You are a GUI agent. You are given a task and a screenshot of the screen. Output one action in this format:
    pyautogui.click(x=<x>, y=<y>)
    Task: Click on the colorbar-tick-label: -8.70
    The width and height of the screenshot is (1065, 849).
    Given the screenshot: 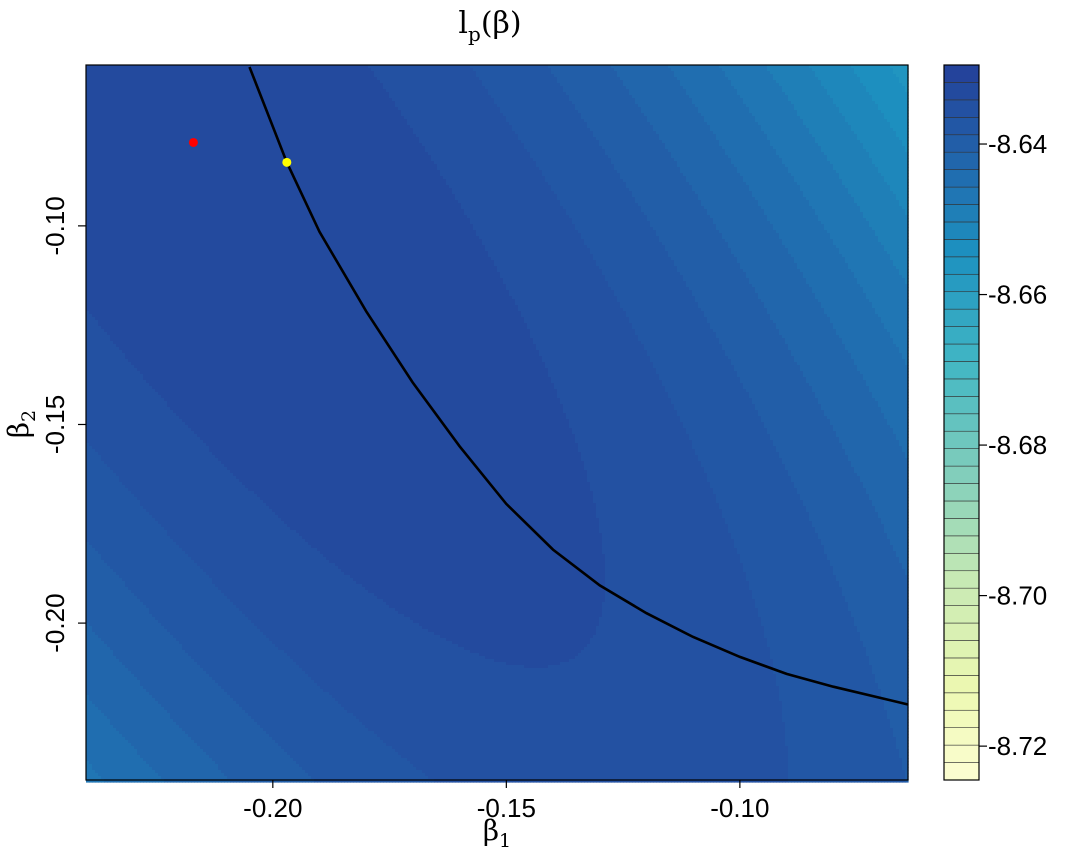 What is the action you would take?
    pyautogui.click(x=1017, y=596)
    